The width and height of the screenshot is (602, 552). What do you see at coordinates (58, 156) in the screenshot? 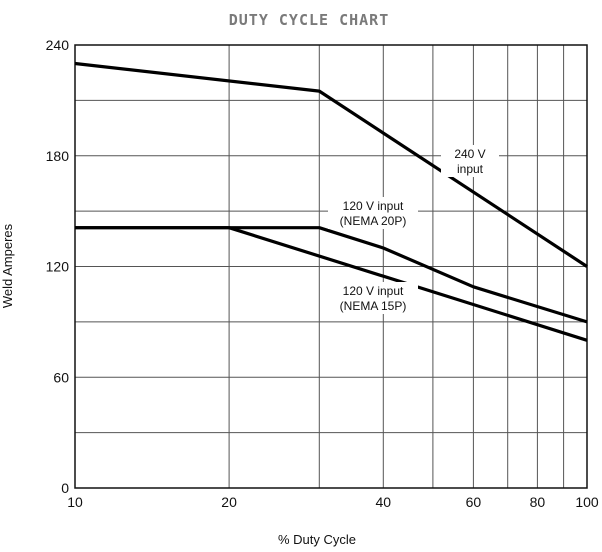
I see `y-tick-label: 180` at bounding box center [58, 156].